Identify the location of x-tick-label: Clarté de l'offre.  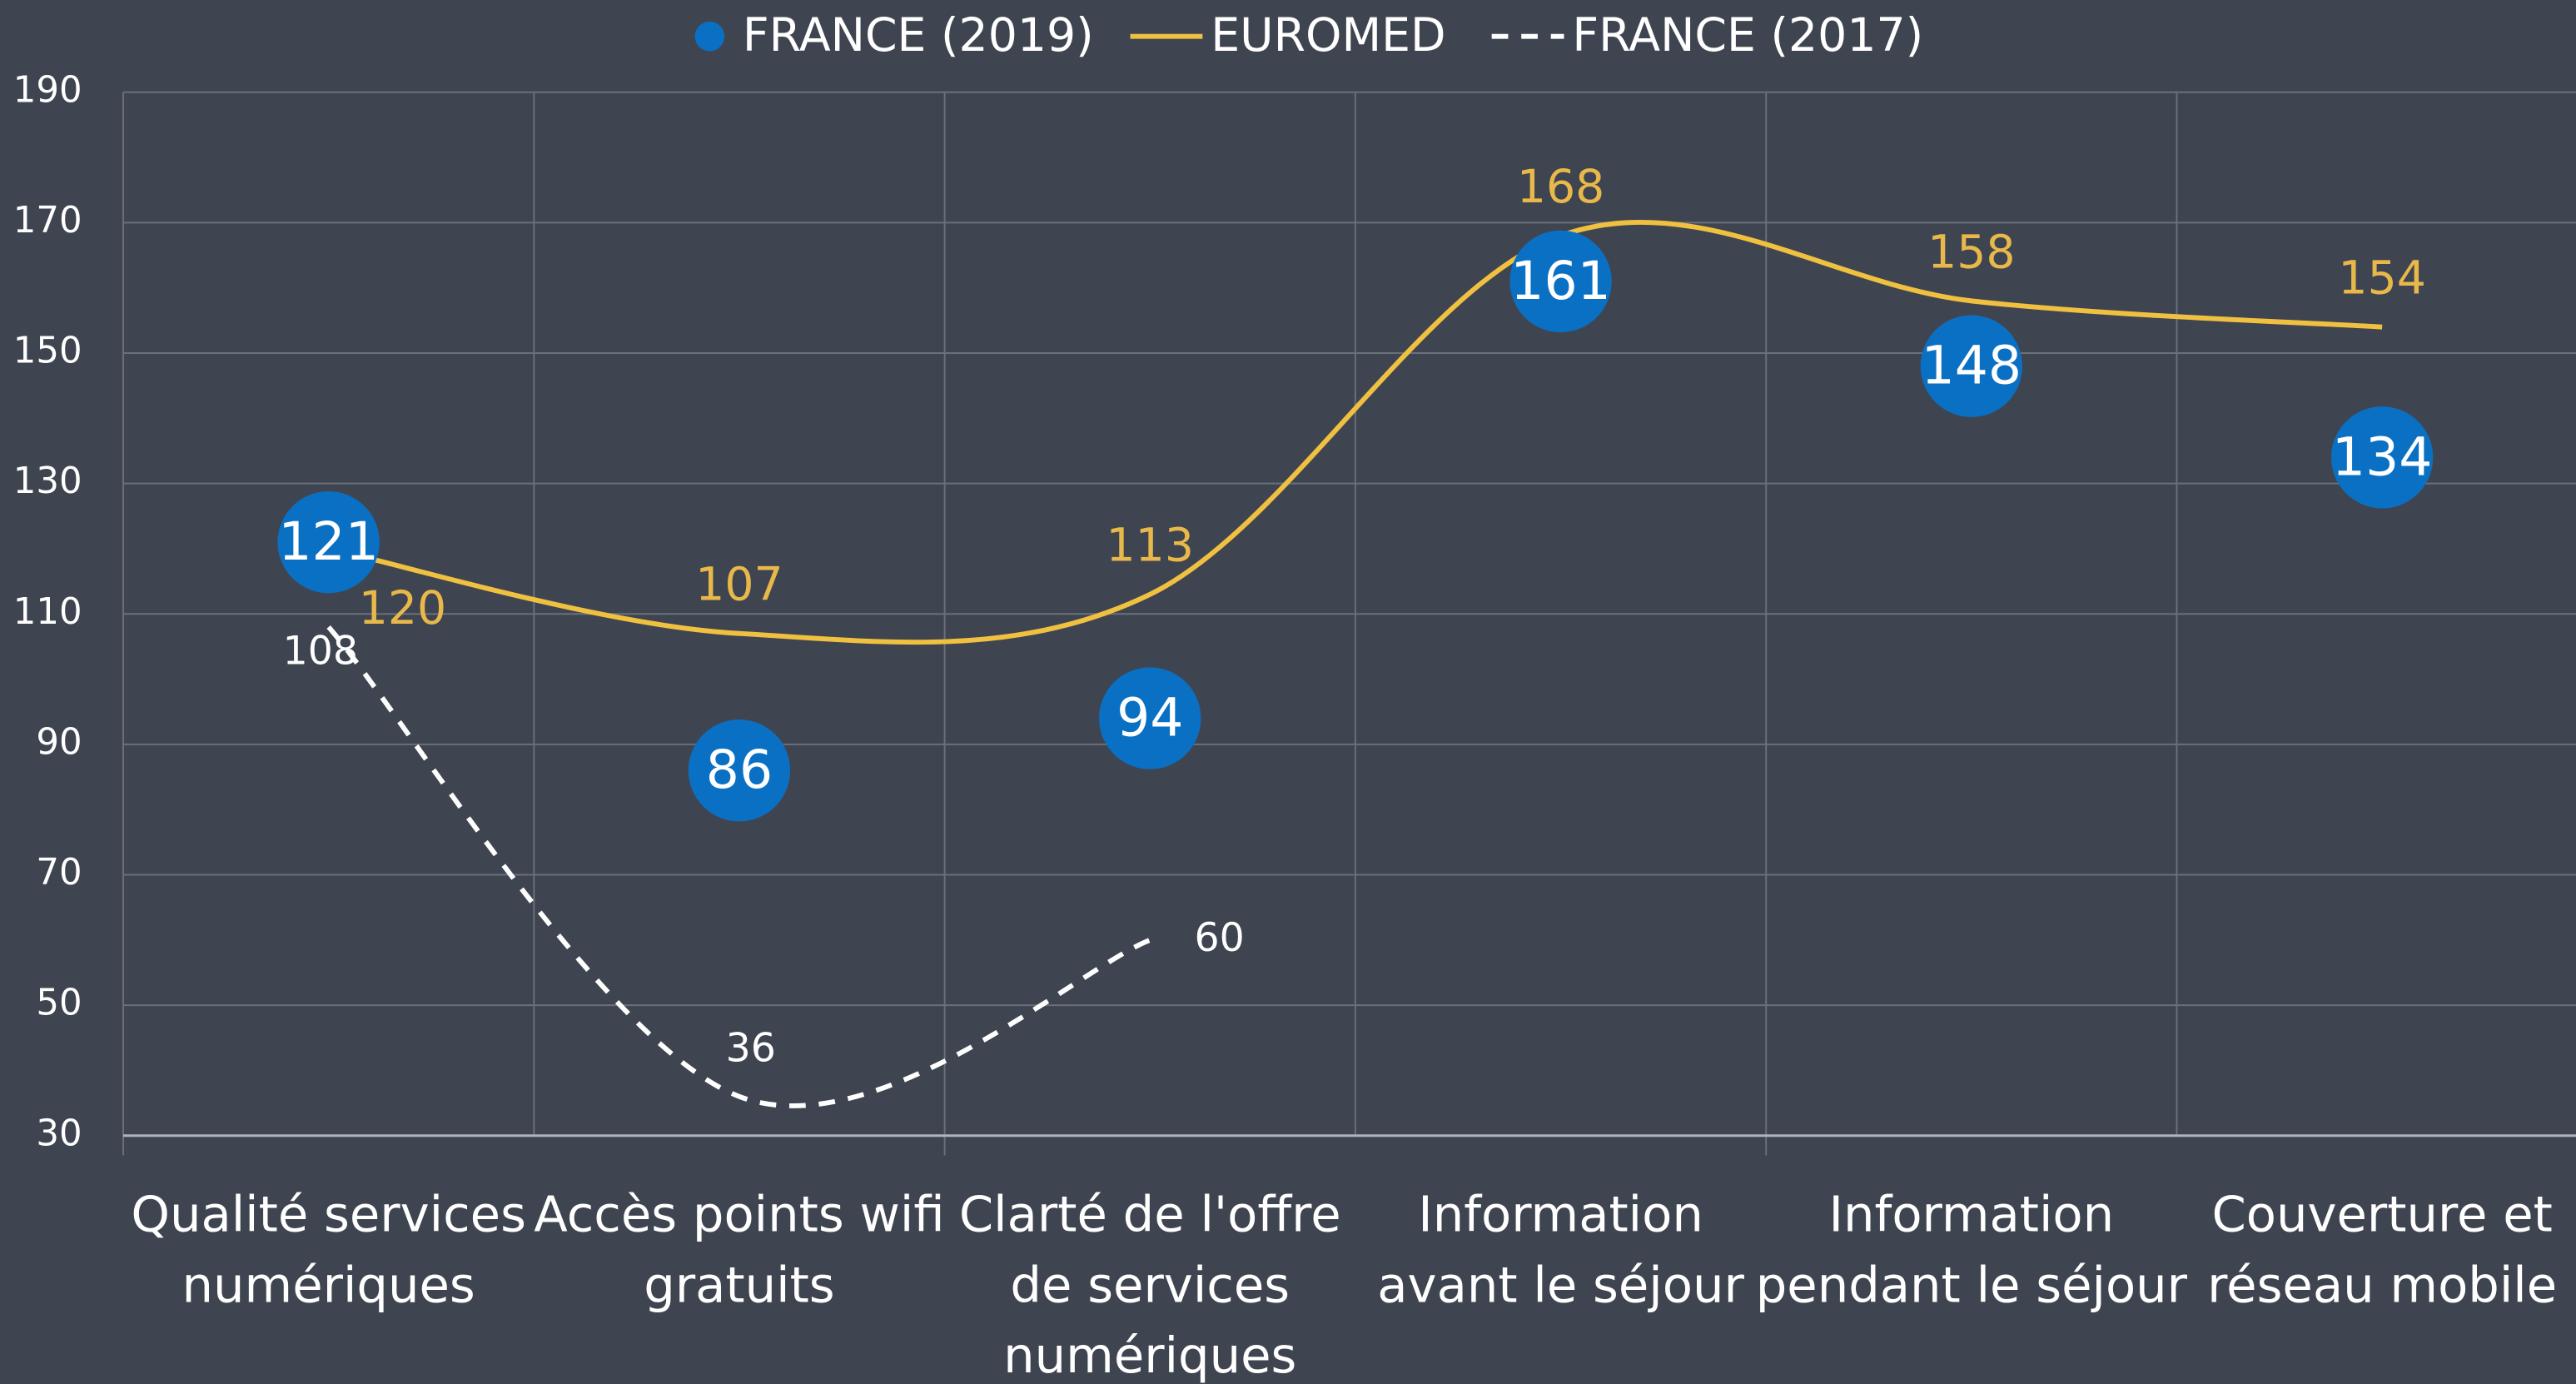
(1150, 1215).